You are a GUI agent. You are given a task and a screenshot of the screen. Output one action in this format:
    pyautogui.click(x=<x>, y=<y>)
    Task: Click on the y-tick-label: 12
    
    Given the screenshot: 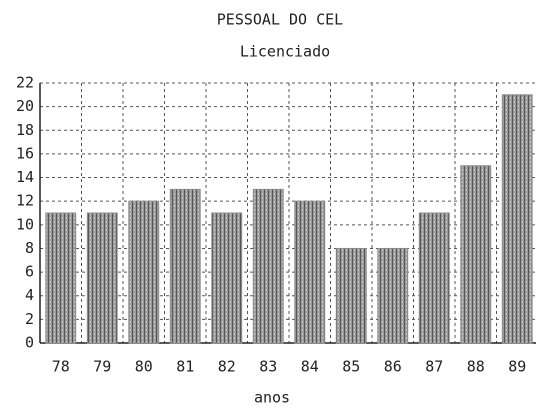 What is the action you would take?
    pyautogui.click(x=25, y=201)
    